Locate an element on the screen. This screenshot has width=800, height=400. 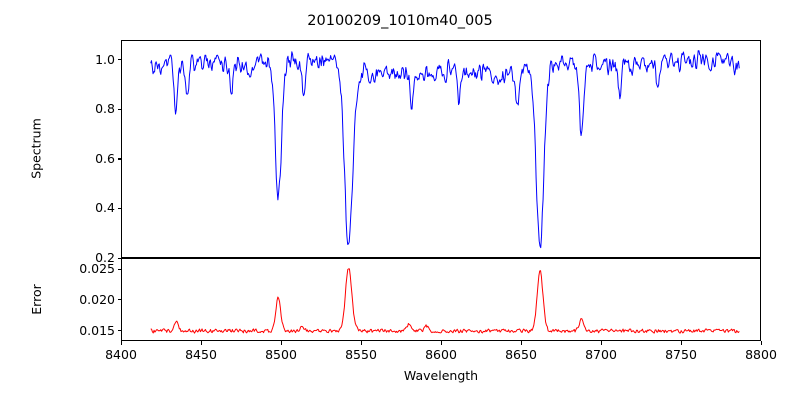
x-tick-label: 8700 is located at coordinates (601, 354).